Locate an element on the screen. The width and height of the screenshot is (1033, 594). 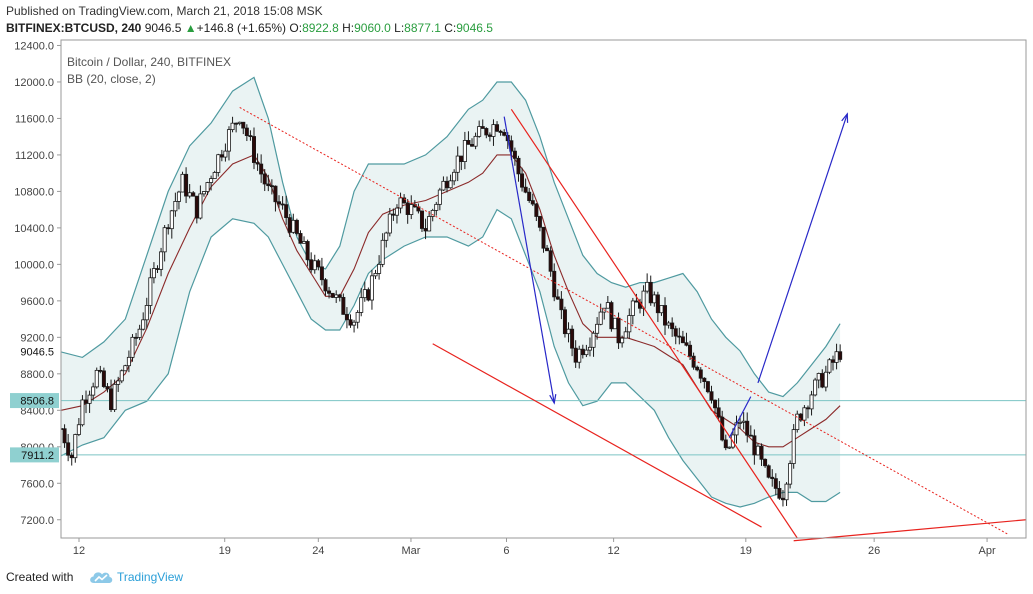
low-label: L: is located at coordinates (399, 28).